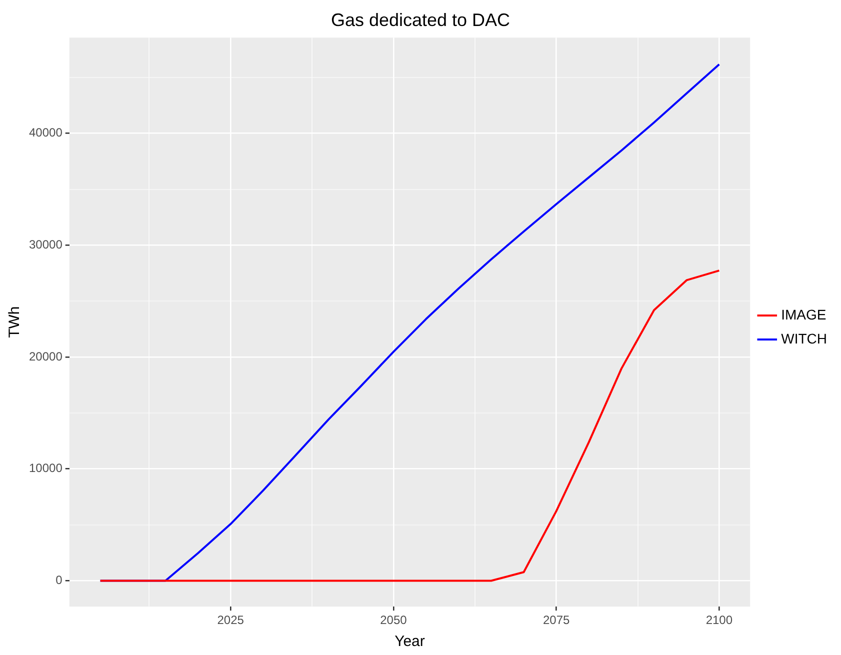  I want to click on legend-label: IMAGE, so click(803, 314).